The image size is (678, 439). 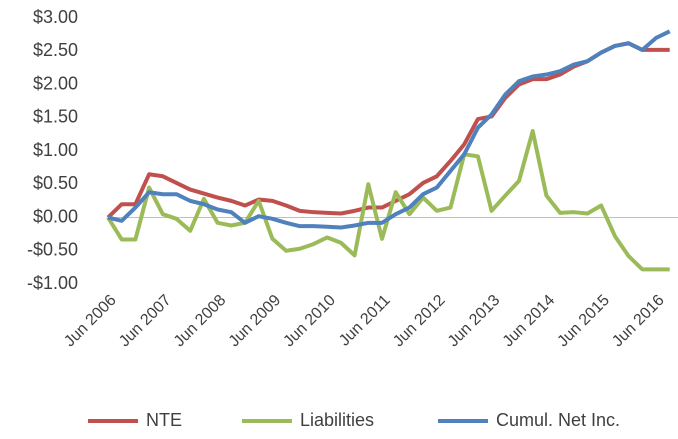 What do you see at coordinates (474, 321) in the screenshot?
I see `x-tick-label: Jun 2013` at bounding box center [474, 321].